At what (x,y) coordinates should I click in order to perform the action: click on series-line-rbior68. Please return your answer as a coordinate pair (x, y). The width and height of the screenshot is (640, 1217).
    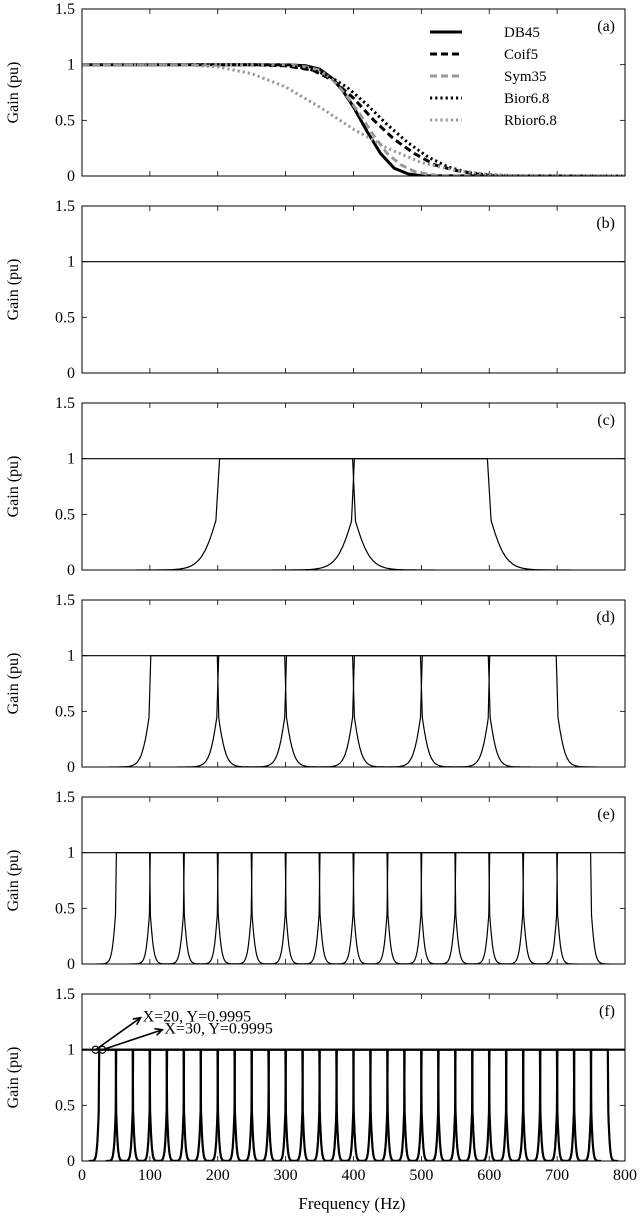
    Looking at the image, I should click on (353, 119).